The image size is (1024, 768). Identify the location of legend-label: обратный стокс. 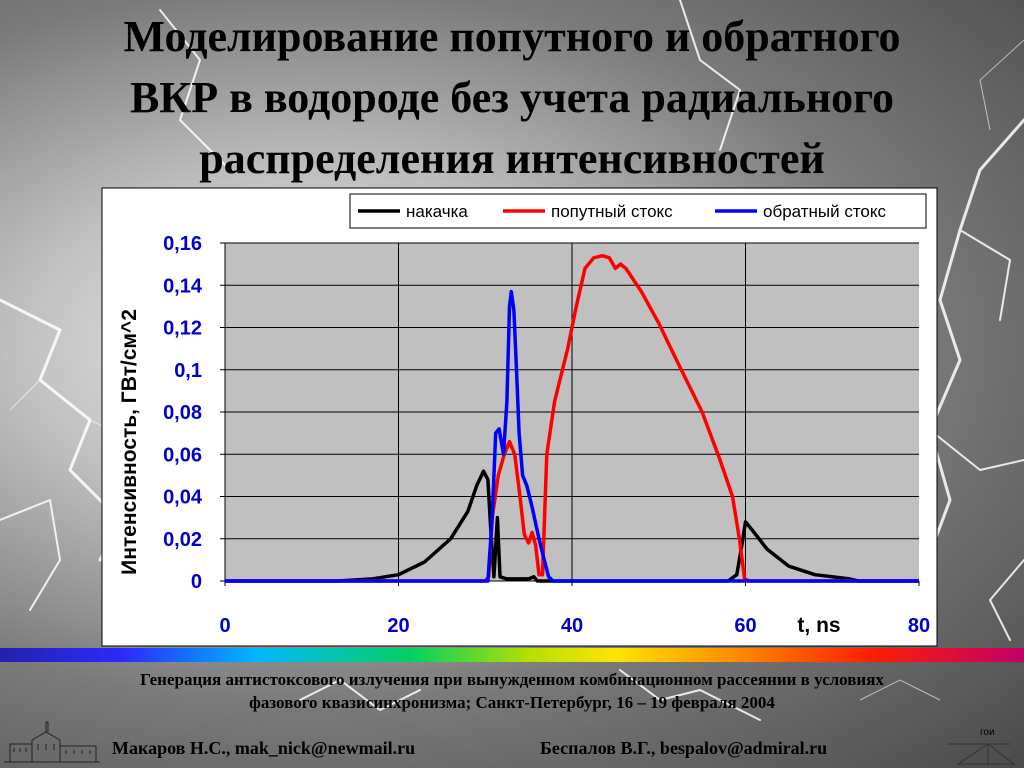
(825, 211).